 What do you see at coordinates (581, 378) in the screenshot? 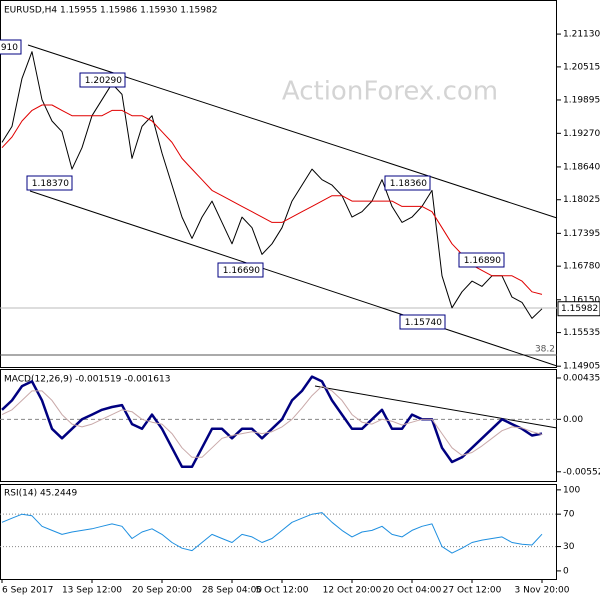
I see `y-tick-label: 0.004358` at bounding box center [581, 378].